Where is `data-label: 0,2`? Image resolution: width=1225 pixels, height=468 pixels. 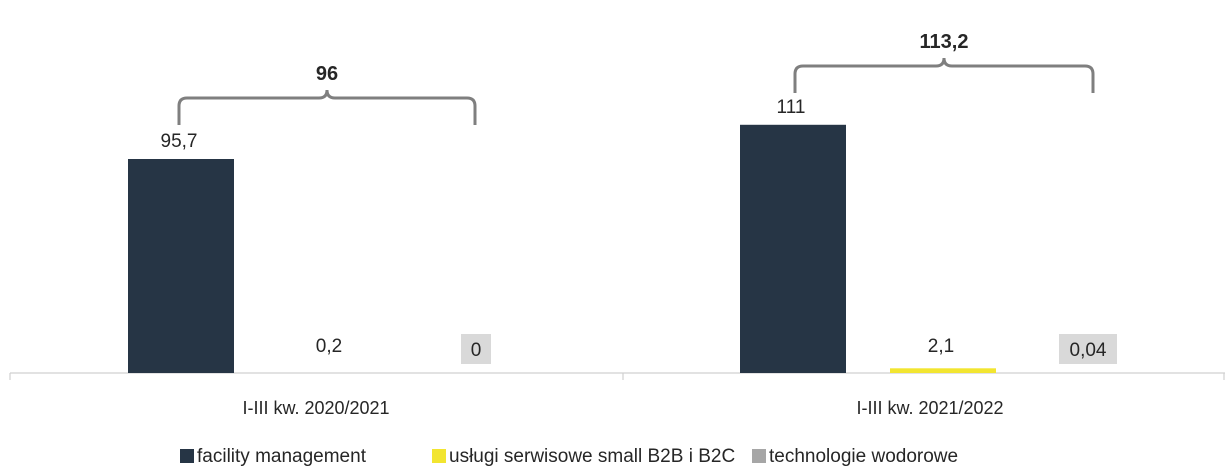
data-label: 0,2 is located at coordinates (329, 346).